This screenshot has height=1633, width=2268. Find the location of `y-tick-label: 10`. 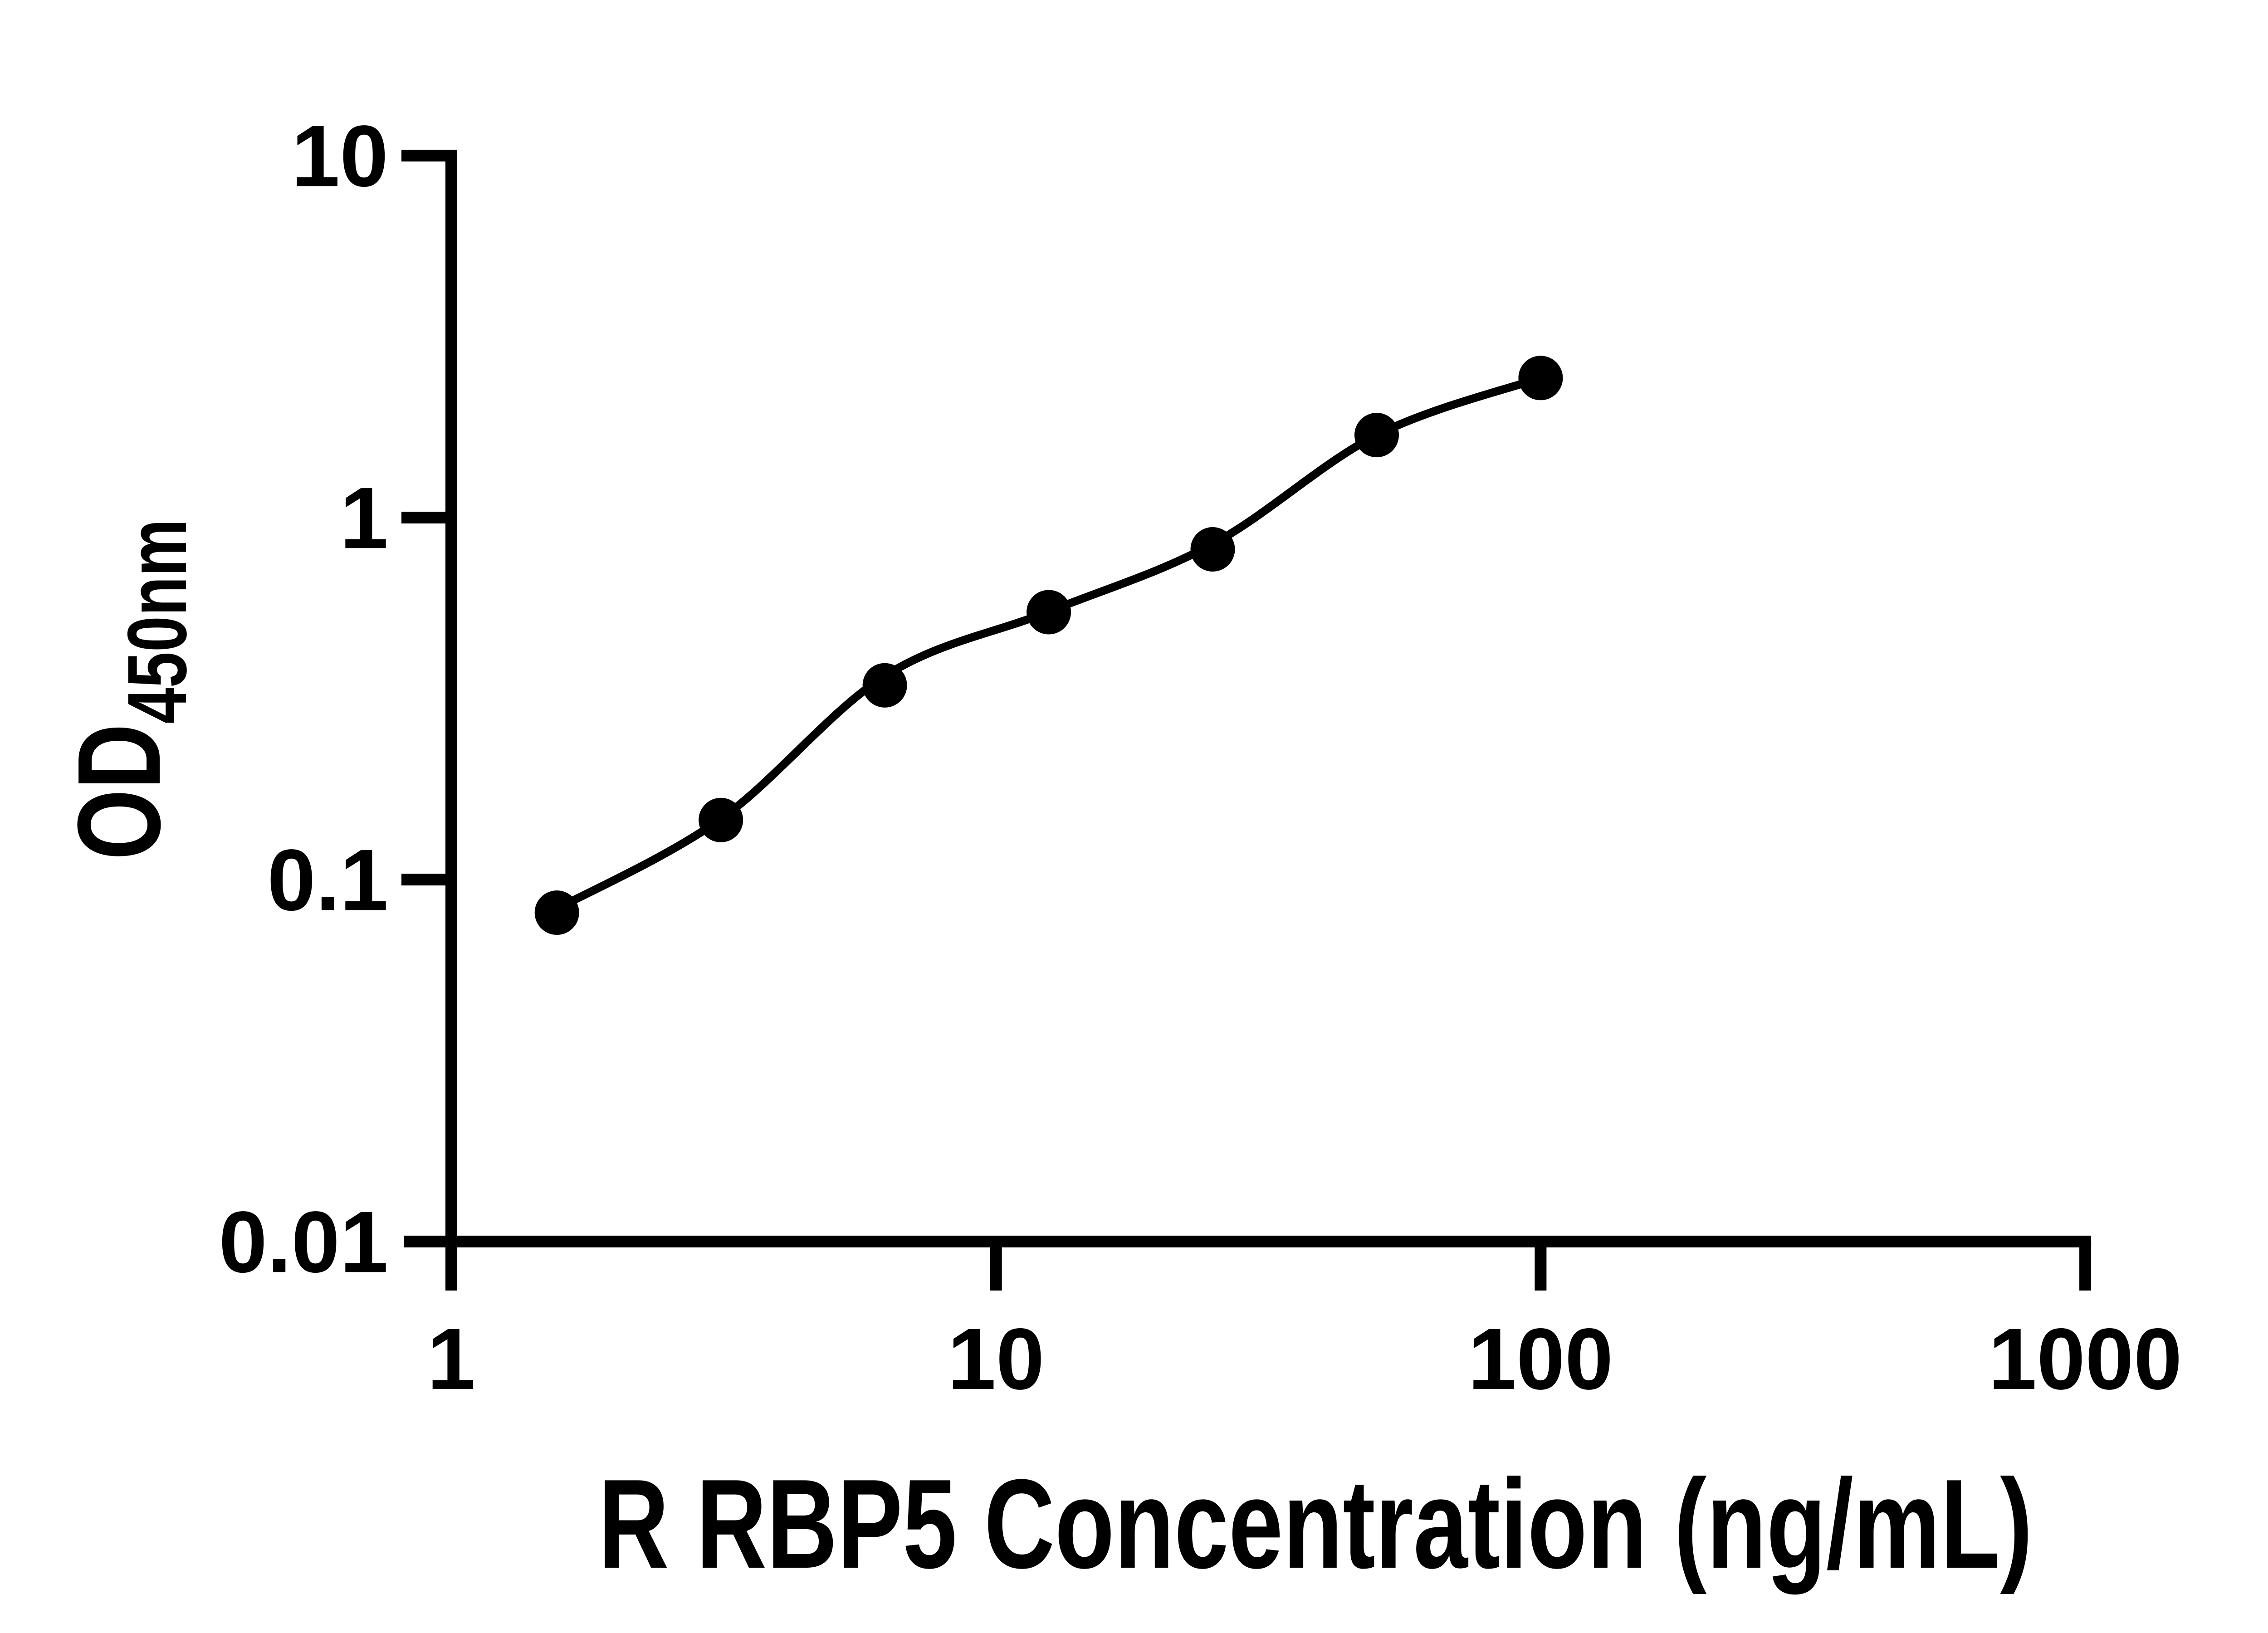

y-tick-label: 10 is located at coordinates (339, 156).